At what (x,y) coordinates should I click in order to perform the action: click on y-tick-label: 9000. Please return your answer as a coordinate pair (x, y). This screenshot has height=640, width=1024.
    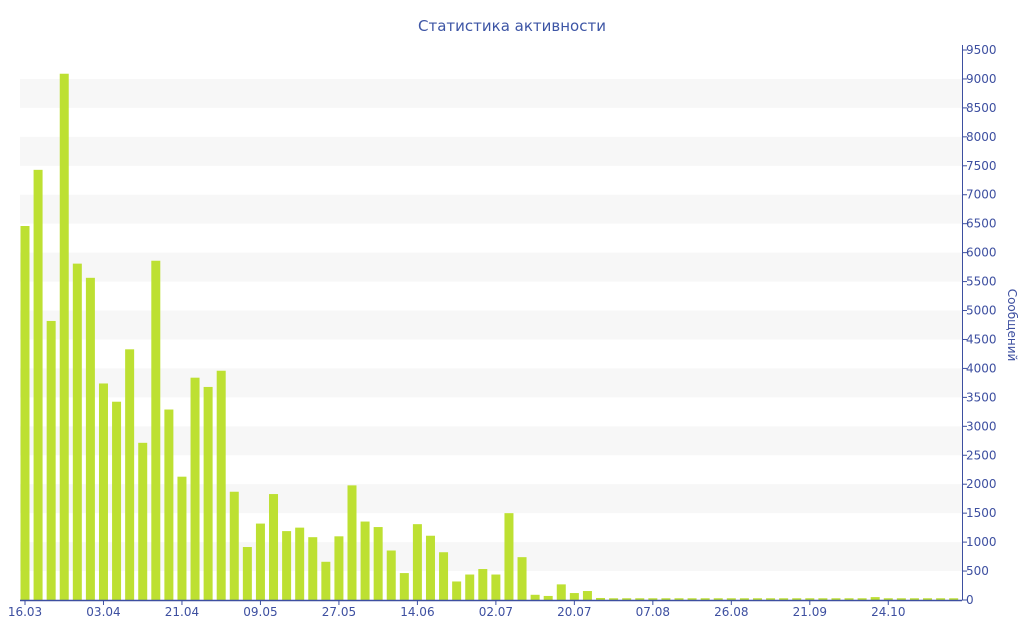
    Looking at the image, I should click on (981, 79).